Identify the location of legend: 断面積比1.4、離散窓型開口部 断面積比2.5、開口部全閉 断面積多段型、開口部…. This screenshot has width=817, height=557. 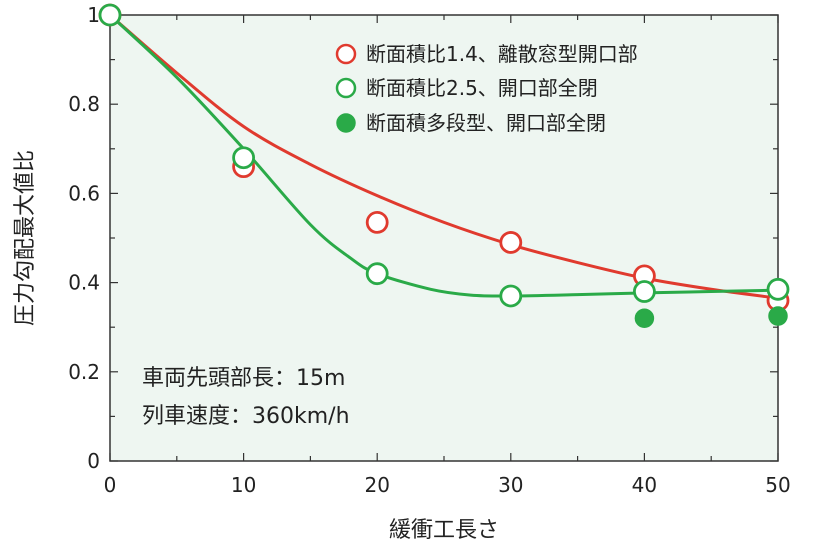
(486, 88).